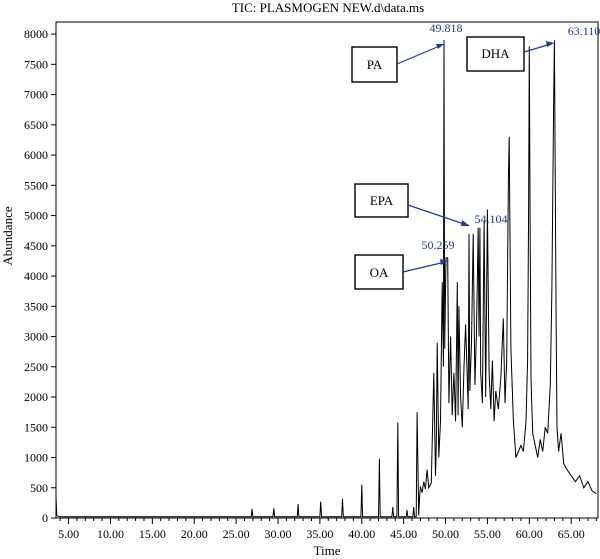 This screenshot has width=600, height=559. What do you see at coordinates (319, 534) in the screenshot?
I see `x-tick-label: 35.00` at bounding box center [319, 534].